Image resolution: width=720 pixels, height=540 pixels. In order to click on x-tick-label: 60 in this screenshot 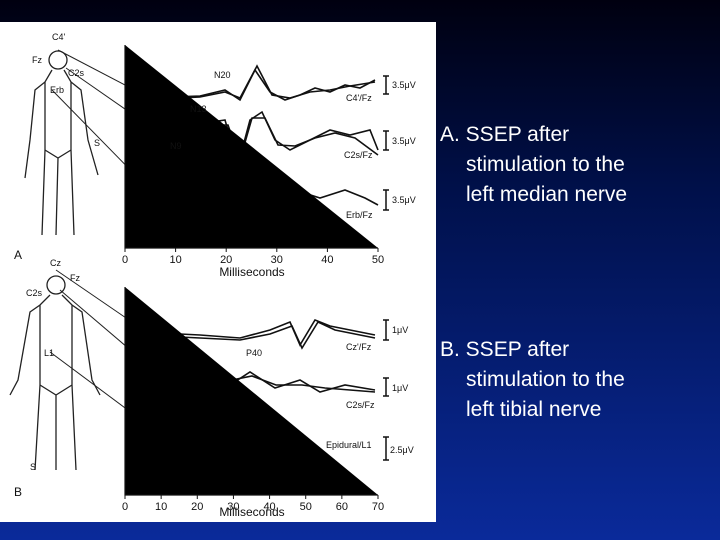, I will do `click(342, 507)`.